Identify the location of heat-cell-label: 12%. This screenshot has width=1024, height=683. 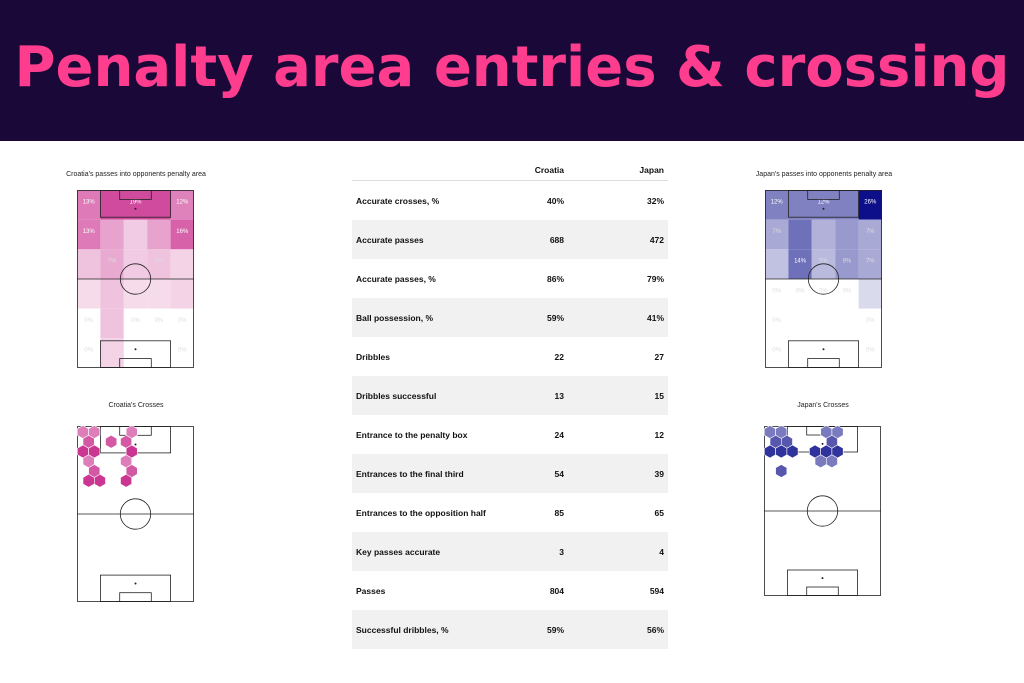
(823, 202).